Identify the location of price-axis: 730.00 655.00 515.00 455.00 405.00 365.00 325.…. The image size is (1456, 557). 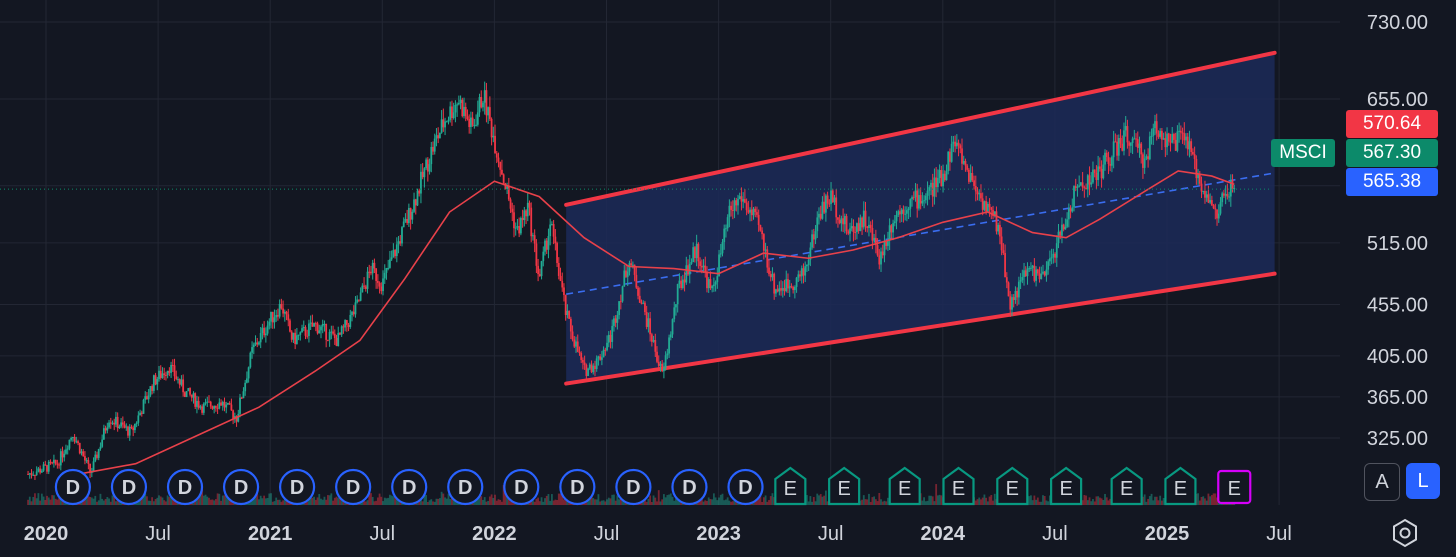
(1397, 231).